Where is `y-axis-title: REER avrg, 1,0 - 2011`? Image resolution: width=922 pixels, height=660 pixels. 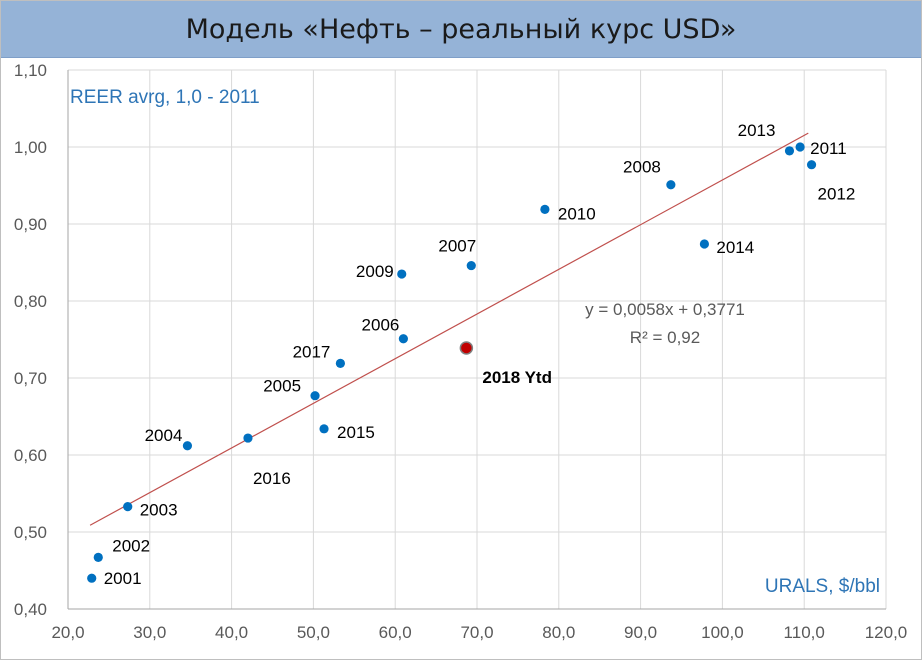
y-axis-title: REER avrg, 1,0 - 2011 is located at coordinates (165, 97).